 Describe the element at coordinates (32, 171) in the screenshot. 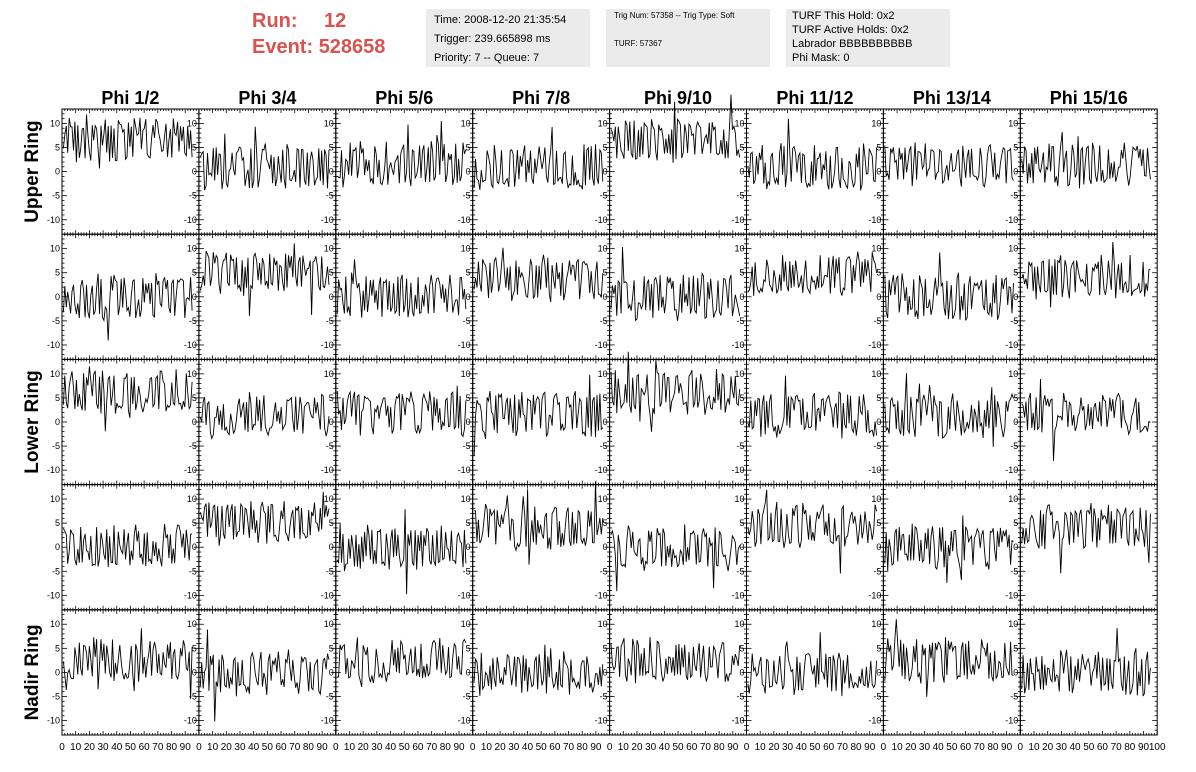

I see `row-label: Upper Ring` at that location.